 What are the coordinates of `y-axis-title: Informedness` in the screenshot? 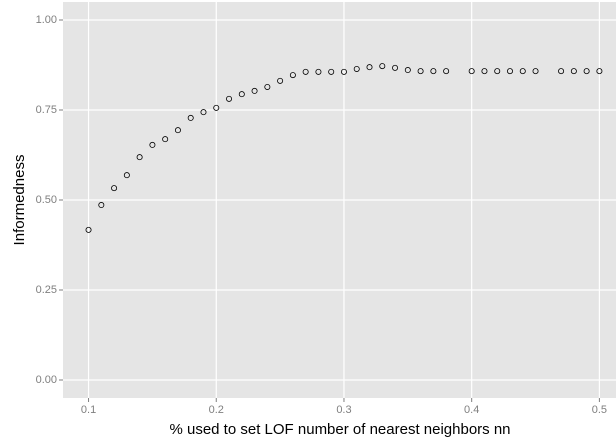 It's located at (19, 200).